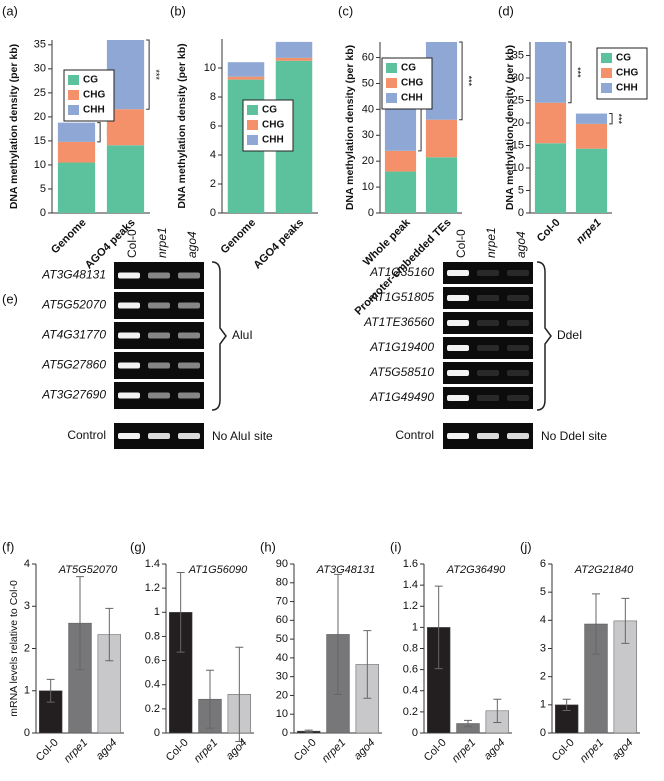  What do you see at coordinates (157, 612) in the screenshot?
I see `y-tick-label: 1` at bounding box center [157, 612].